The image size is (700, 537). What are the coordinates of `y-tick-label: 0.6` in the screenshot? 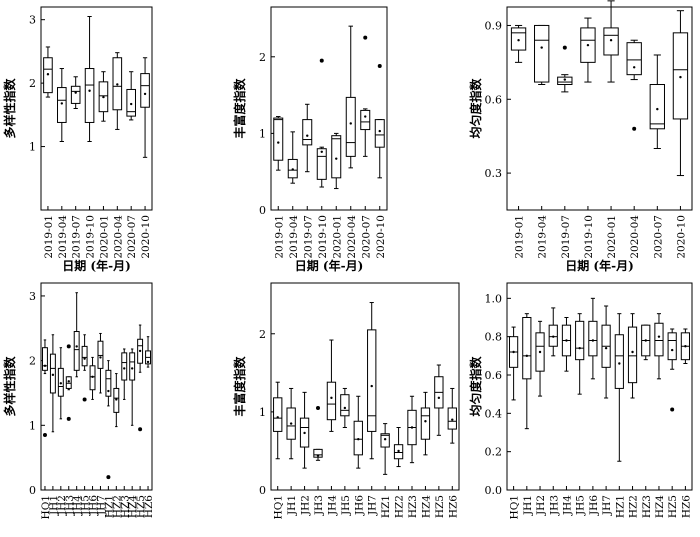 It's located at (494, 375).